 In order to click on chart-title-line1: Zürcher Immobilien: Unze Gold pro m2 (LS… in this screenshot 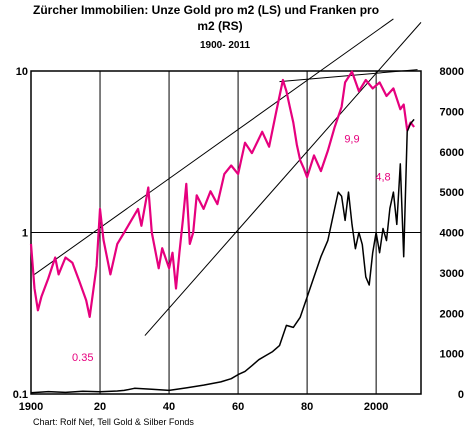, I will do `click(206, 10)`.